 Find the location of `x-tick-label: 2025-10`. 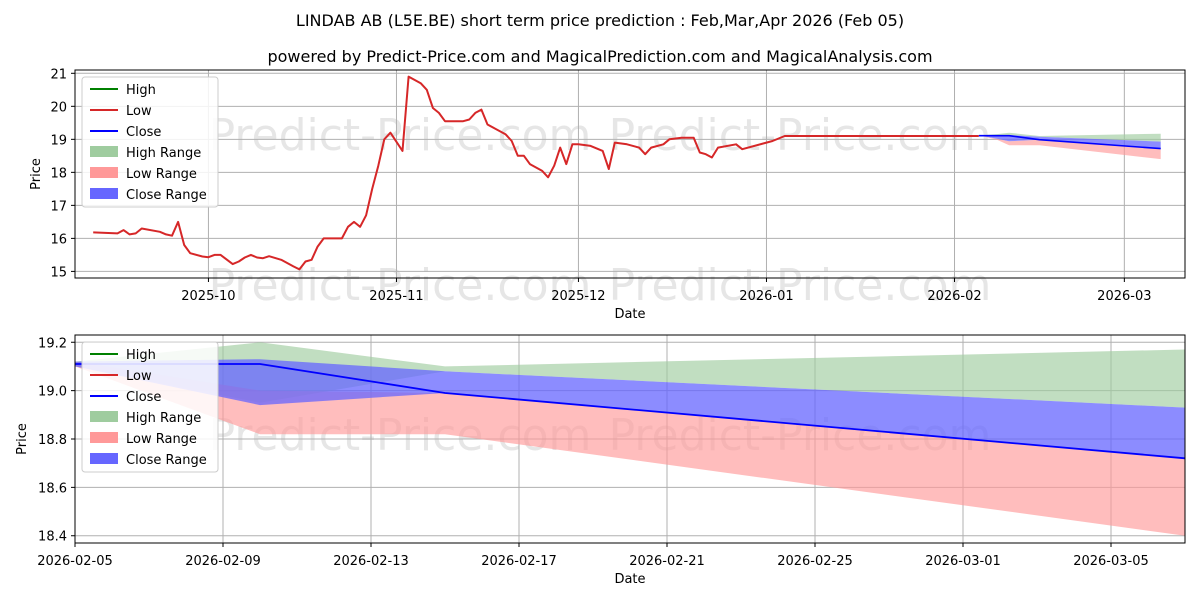

x-tick-label: 2025-10 is located at coordinates (208, 296).